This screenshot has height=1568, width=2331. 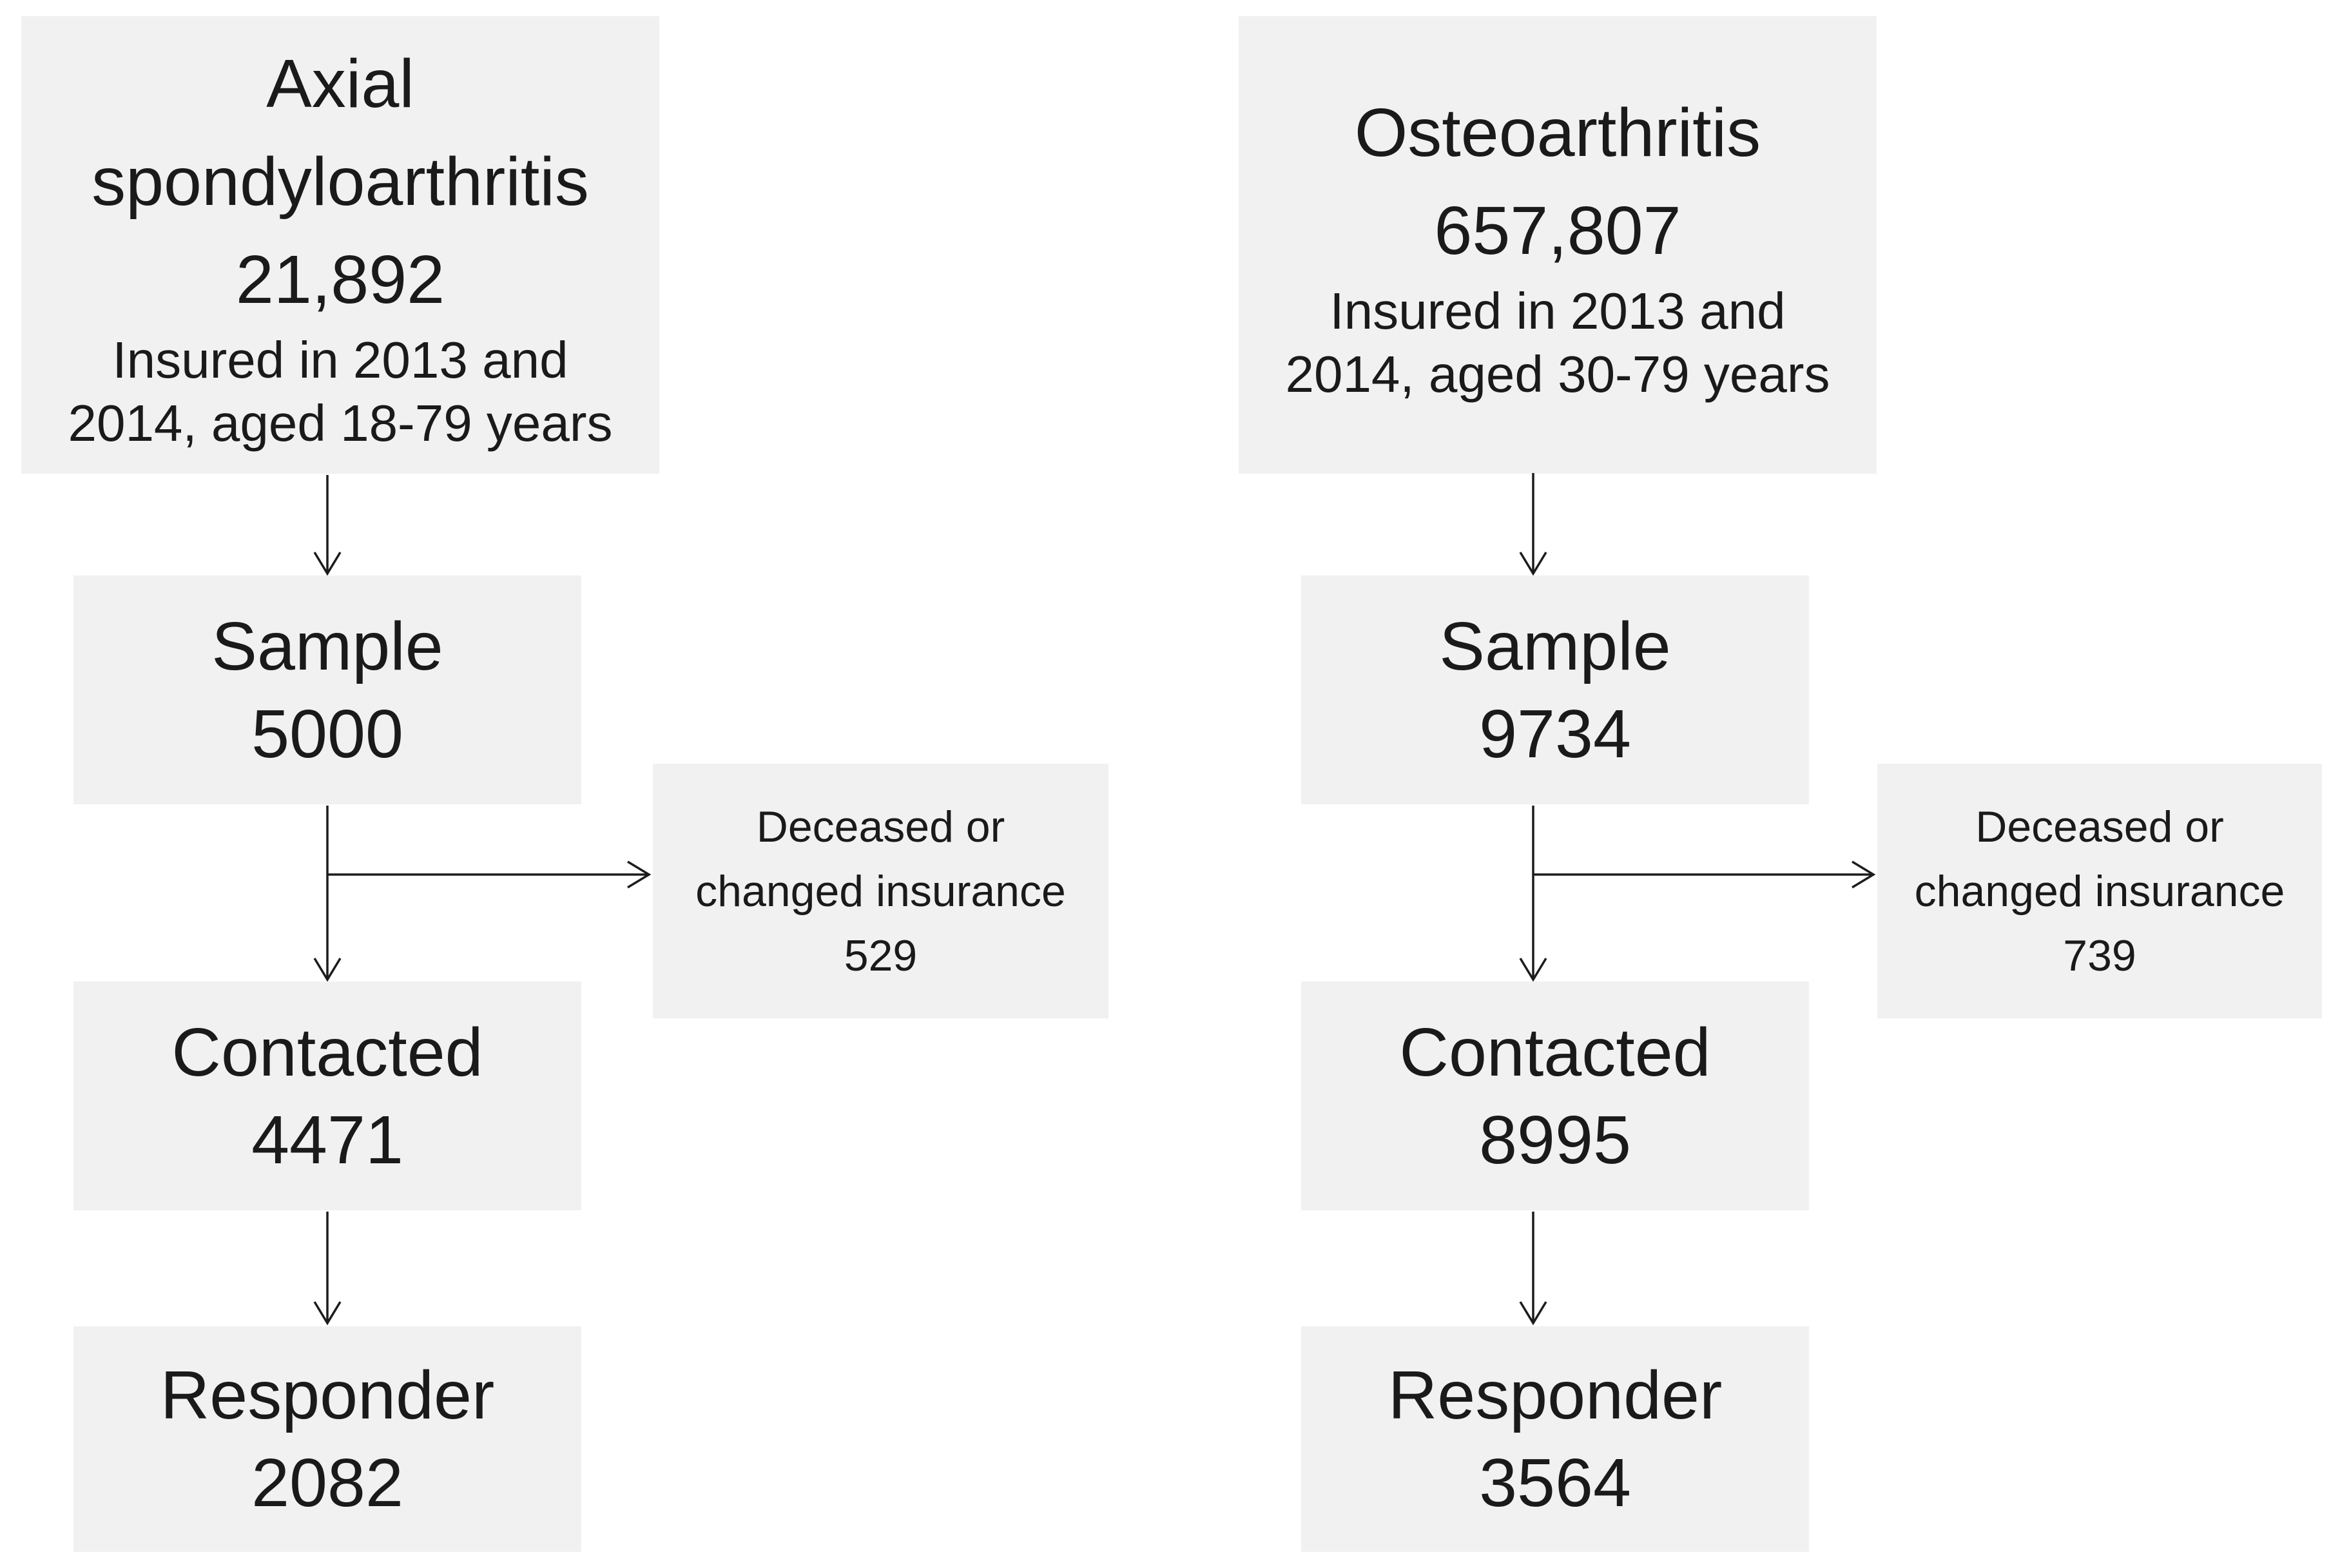 I want to click on axspa-responder-box: Responder 2082, so click(x=327, y=1439).